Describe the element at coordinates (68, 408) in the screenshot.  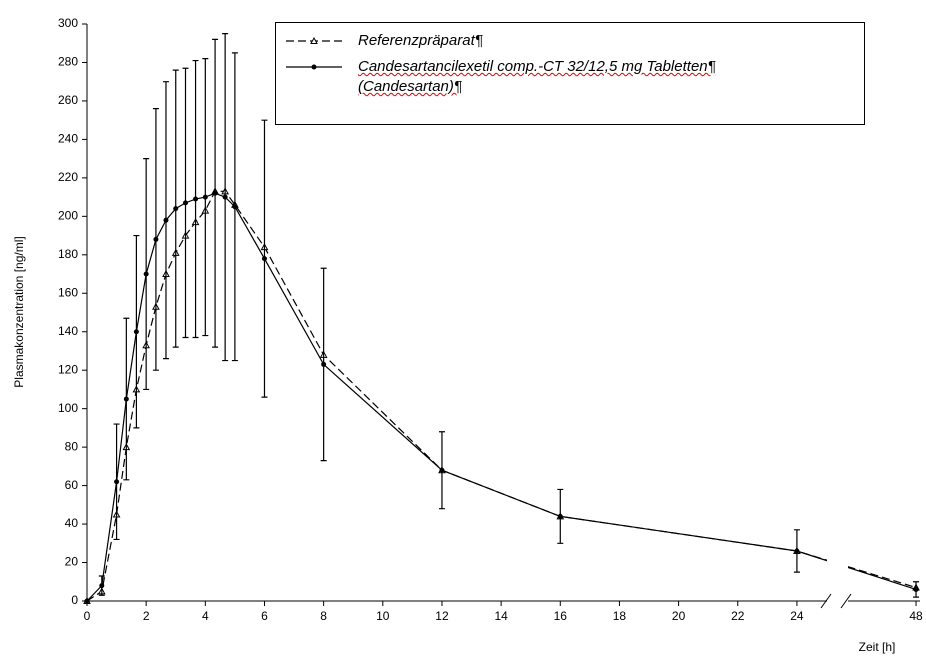
I see `y-tick-label: 100` at that location.